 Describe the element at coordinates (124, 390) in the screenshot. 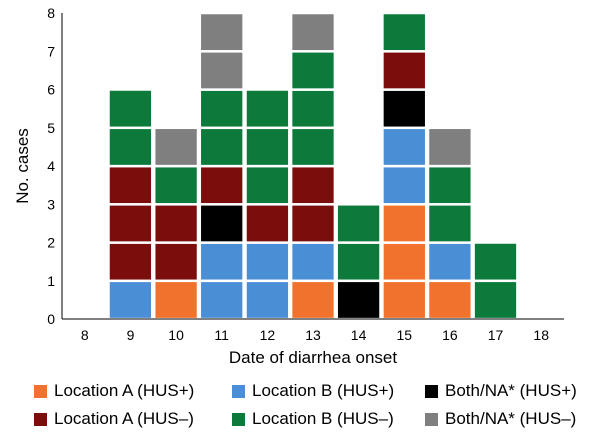

I see `legend-label: Location A (HUS+)` at that location.